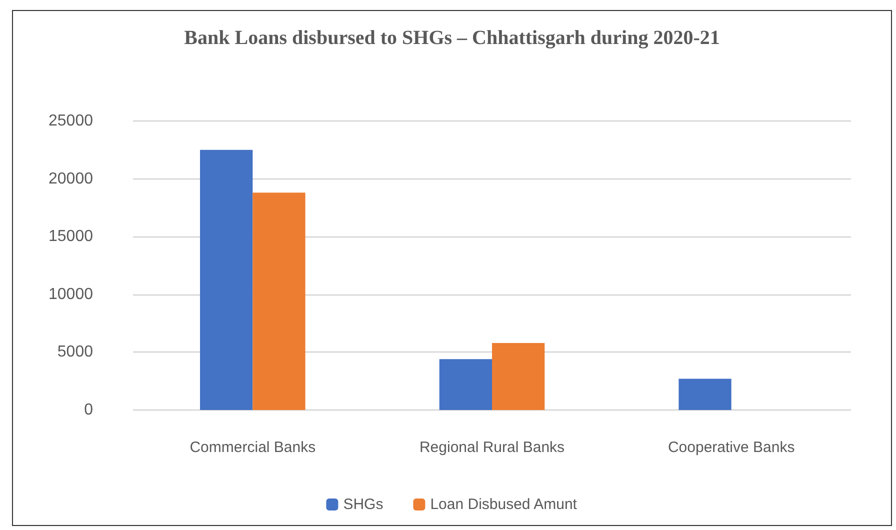 The image size is (896, 530). I want to click on y-tick-label: 25000, so click(71, 121).